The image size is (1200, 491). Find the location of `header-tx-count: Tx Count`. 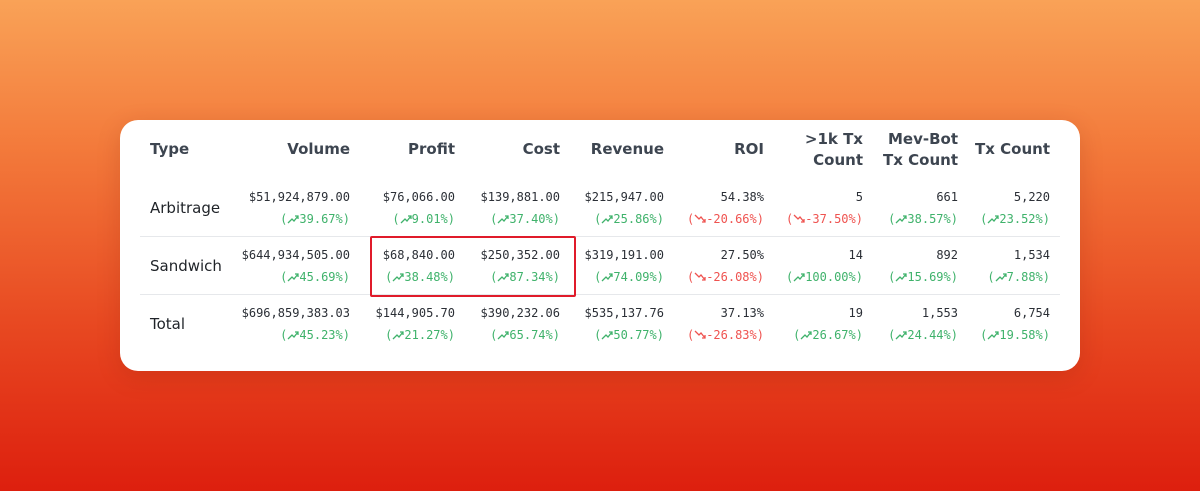

header-tx-count: Tx Count is located at coordinates (1012, 149).